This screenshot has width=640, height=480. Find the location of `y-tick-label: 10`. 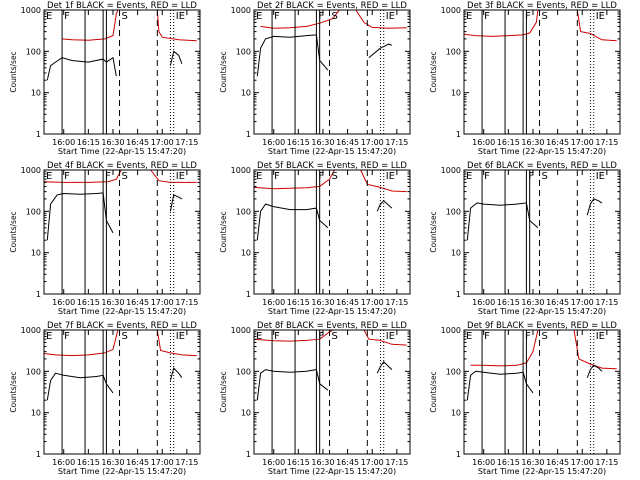

y-tick-label: 10 is located at coordinates (456, 93).